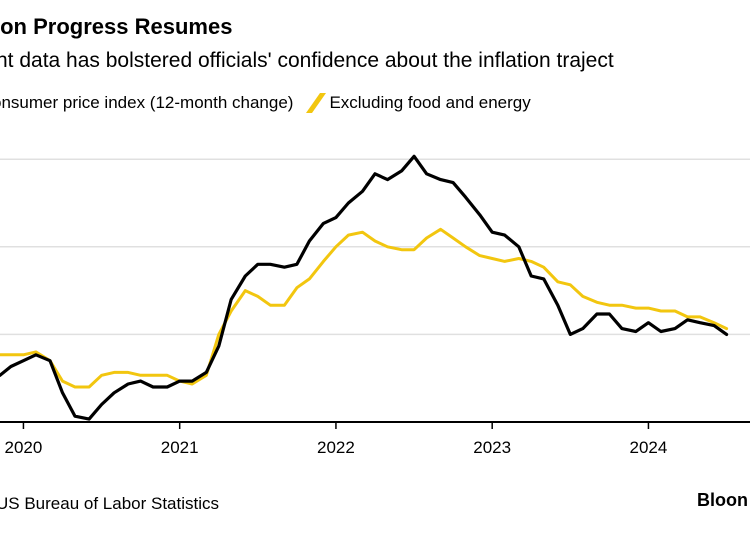  I want to click on legend-label-cpi: onsumer price index (12-month change), so click(147, 102).